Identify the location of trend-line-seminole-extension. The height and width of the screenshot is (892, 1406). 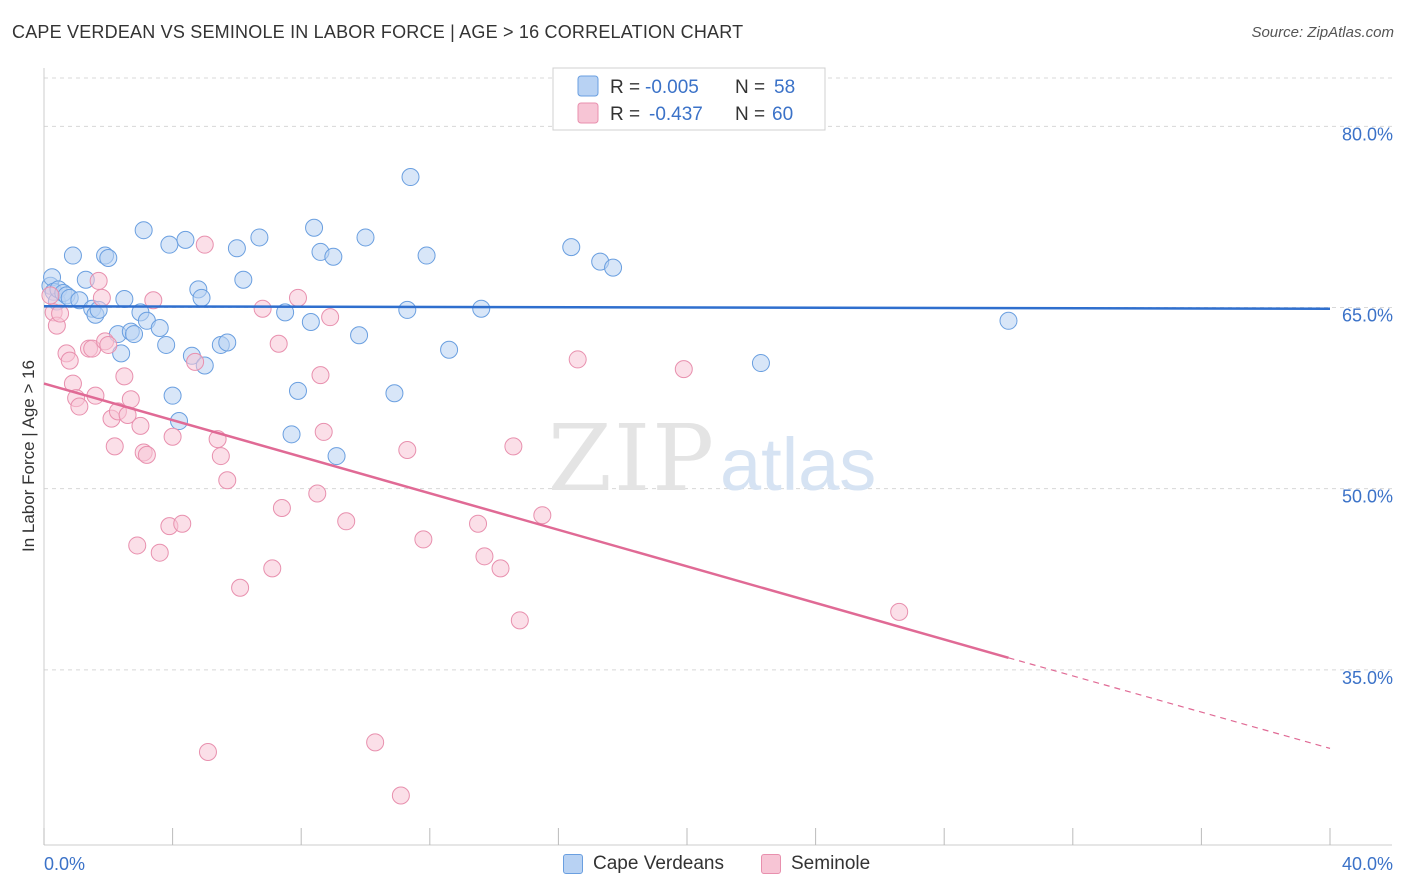
(1169, 703).